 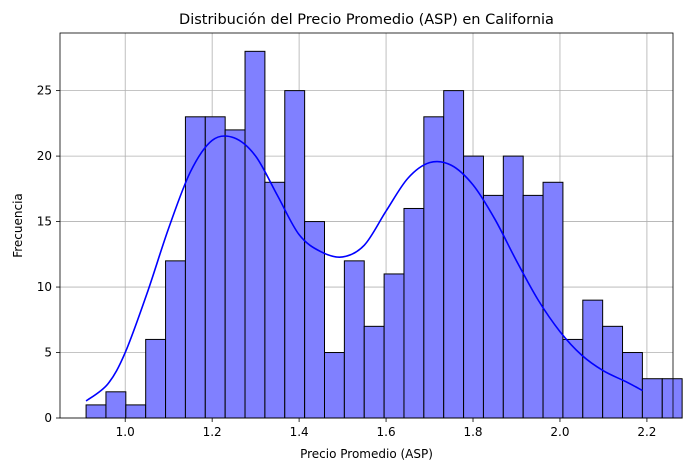 I want to click on x-tick-label: 1.8, so click(x=472, y=432).